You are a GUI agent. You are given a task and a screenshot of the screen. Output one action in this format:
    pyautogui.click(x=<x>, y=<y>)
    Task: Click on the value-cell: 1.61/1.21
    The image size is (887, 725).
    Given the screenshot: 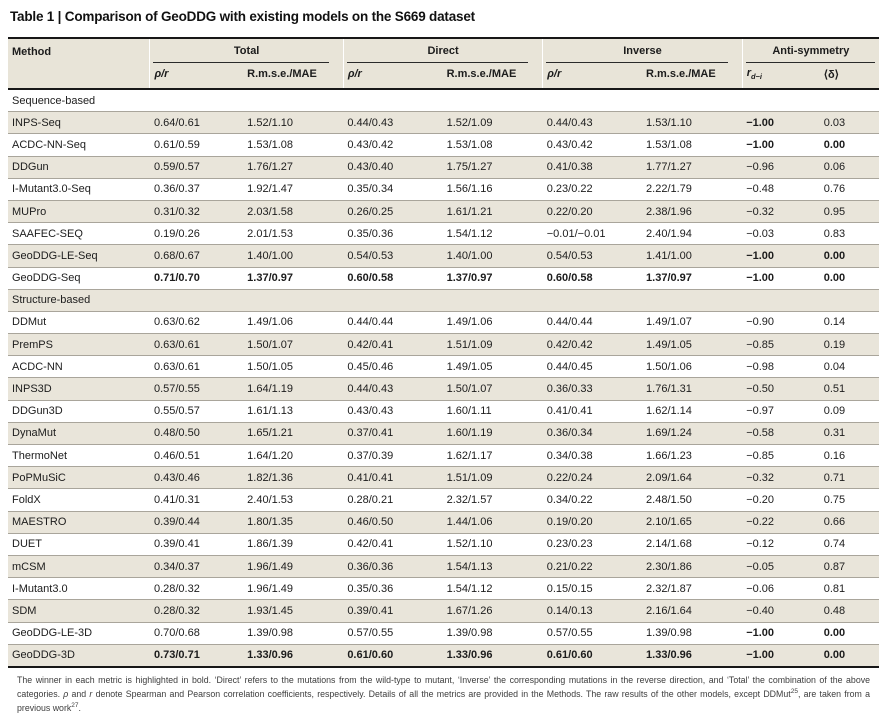 What is the action you would take?
    pyautogui.click(x=492, y=211)
    